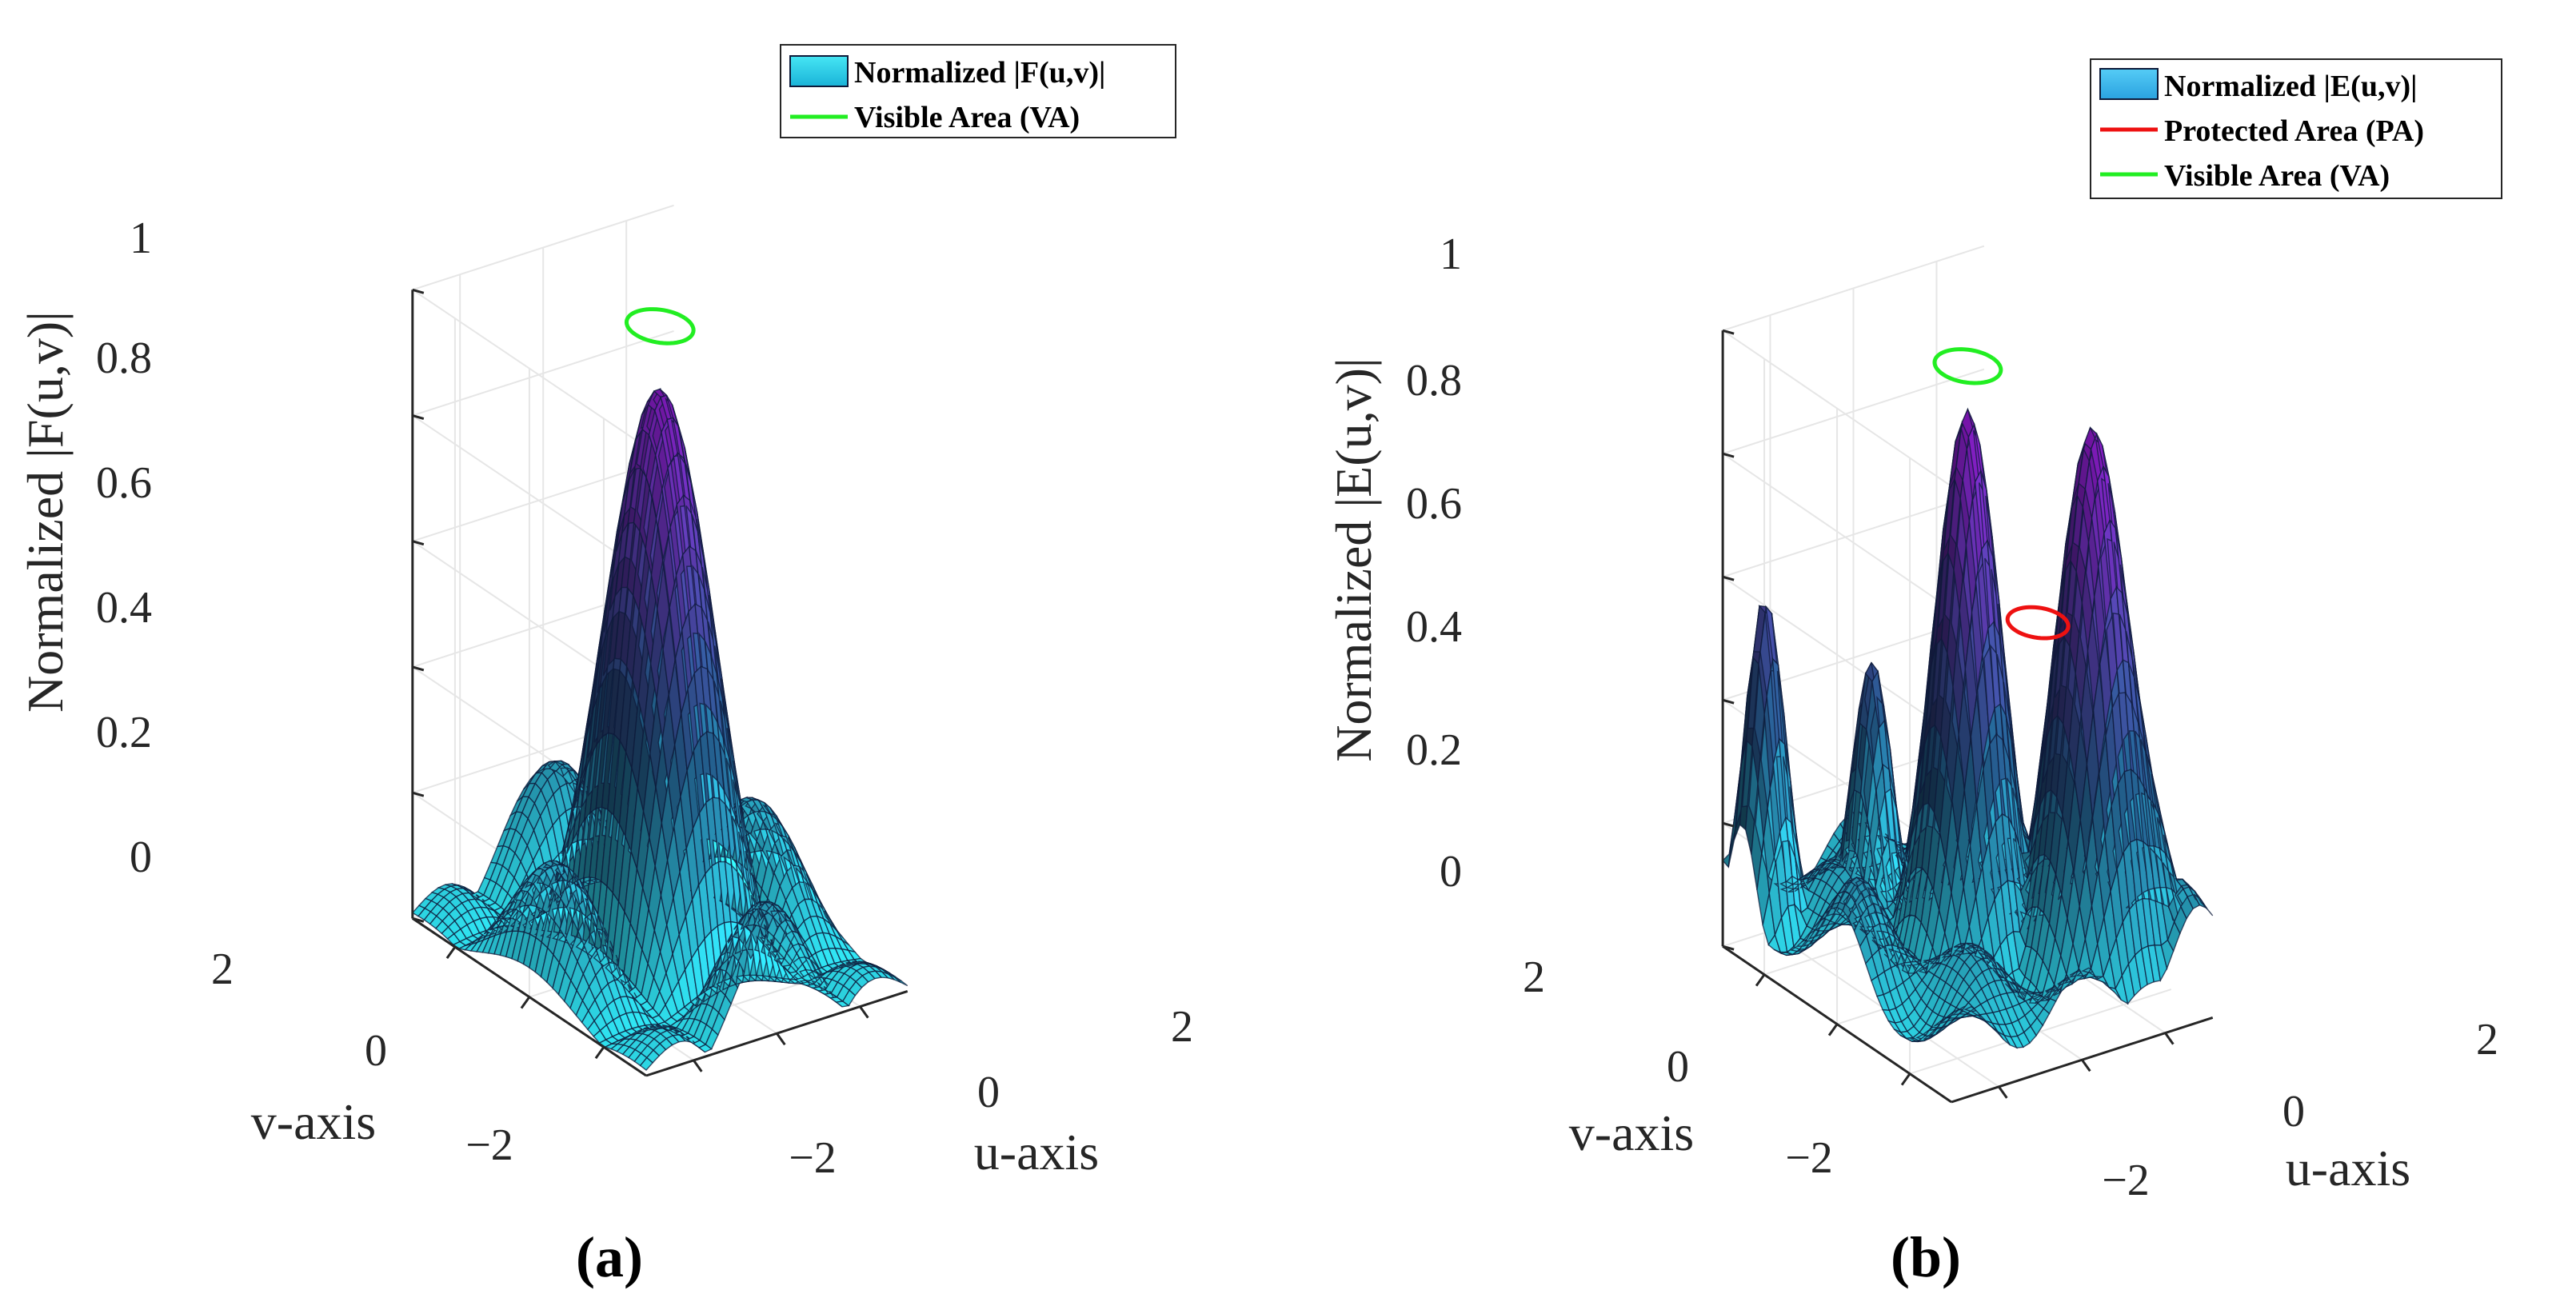 This screenshot has height=1302, width=2576. I want to click on surface-b, so click(1968, 728).